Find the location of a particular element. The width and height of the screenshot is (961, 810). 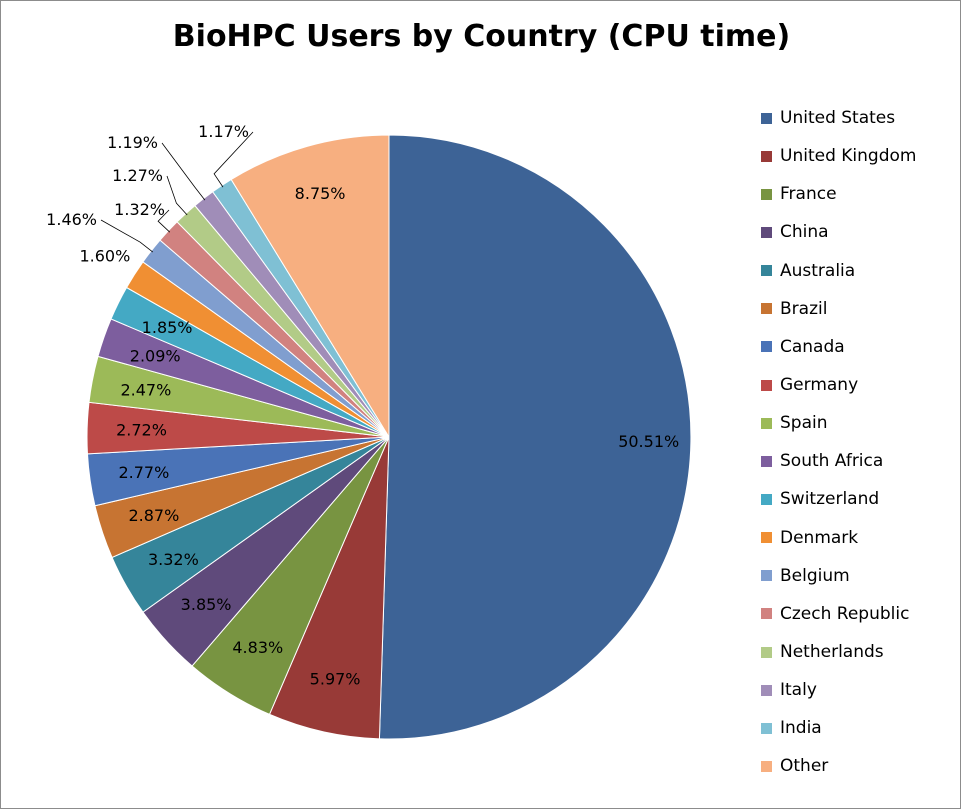

data-label-czech-republic: 1.32% is located at coordinates (139, 209).